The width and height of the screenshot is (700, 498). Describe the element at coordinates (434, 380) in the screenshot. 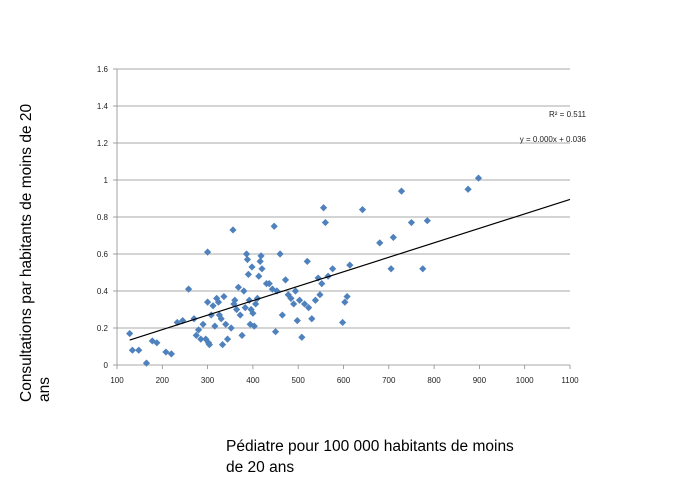

I see `x-tick-label: 800` at that location.